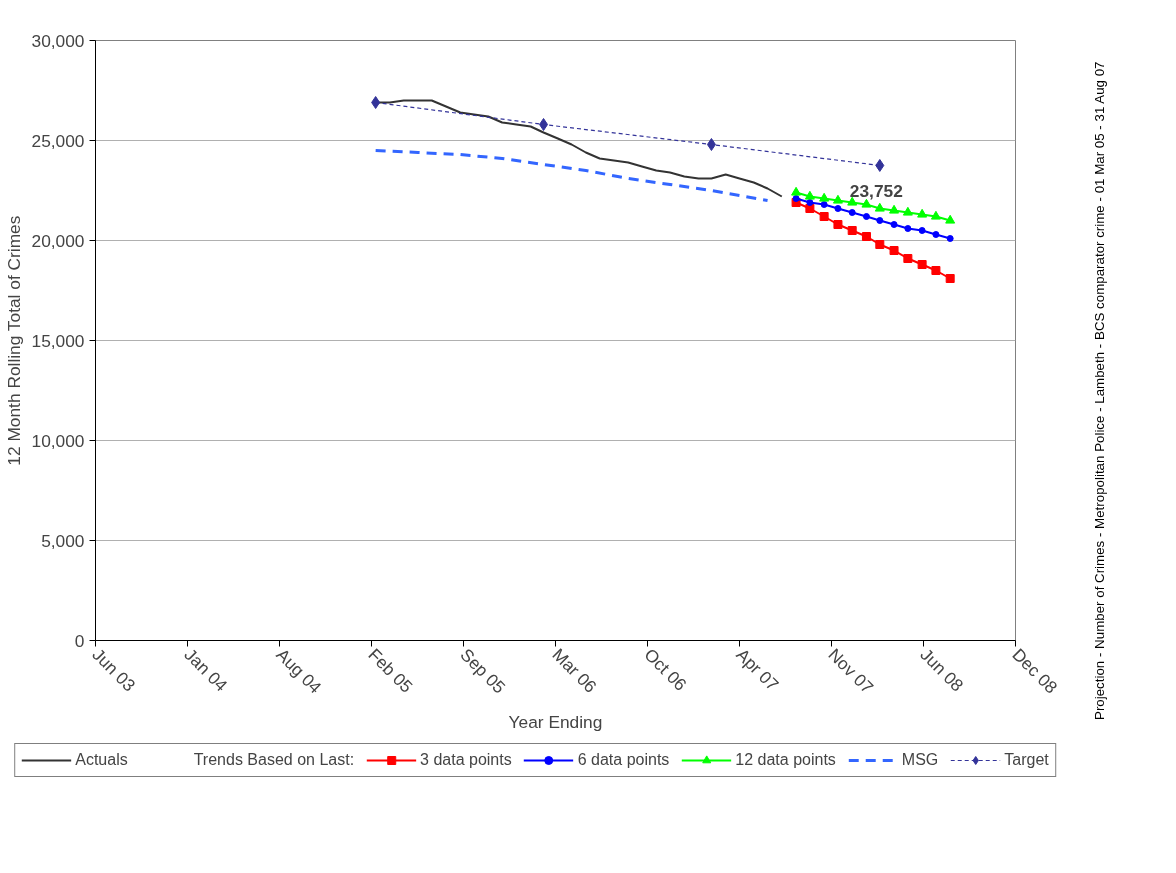  I want to click on x-tick-label: Feb 05, so click(390, 670).